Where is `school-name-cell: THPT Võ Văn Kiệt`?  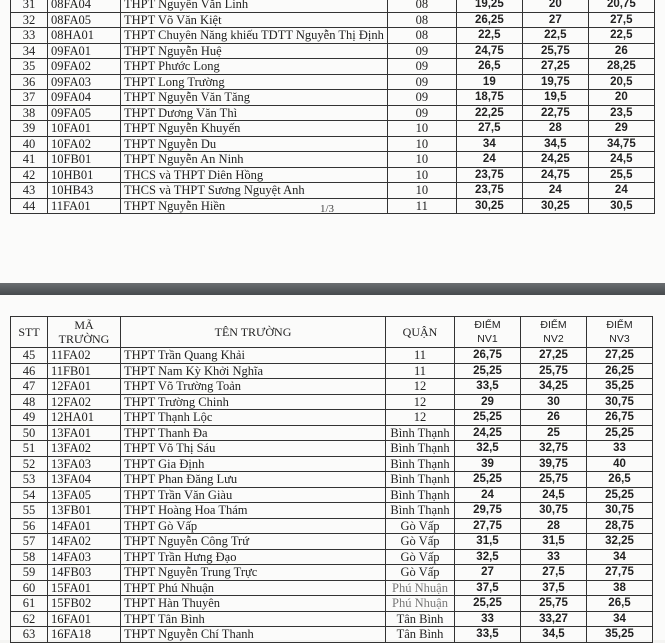
school-name-cell: THPT Võ Văn Kiệt is located at coordinates (254, 19).